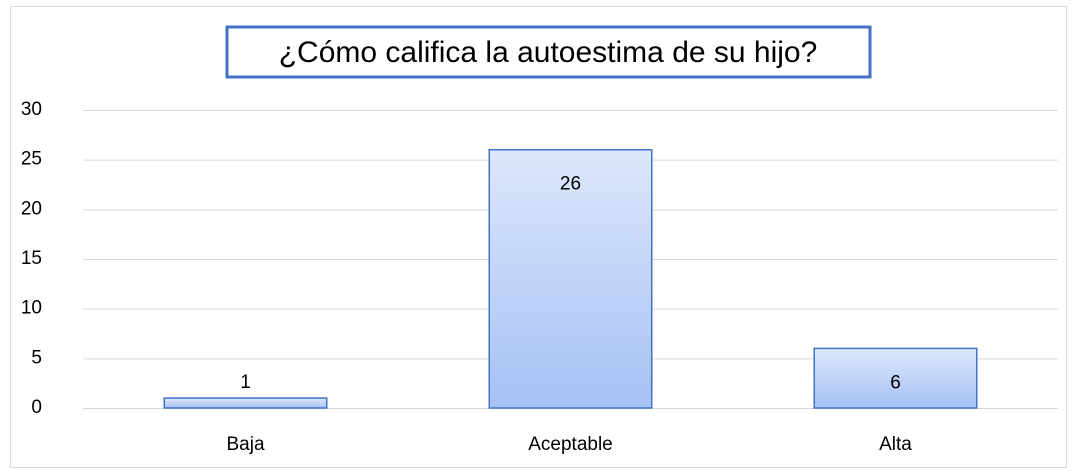 The width and height of the screenshot is (1075, 474). Describe the element at coordinates (570, 444) in the screenshot. I see `x-tick-label: Aceptable` at that location.